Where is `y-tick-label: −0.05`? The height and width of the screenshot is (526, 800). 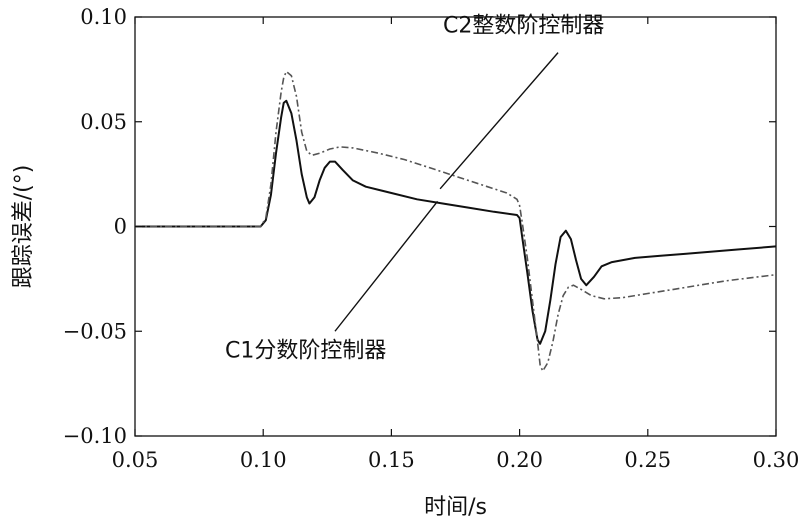 y-tick-label: −0.05 is located at coordinates (95, 331).